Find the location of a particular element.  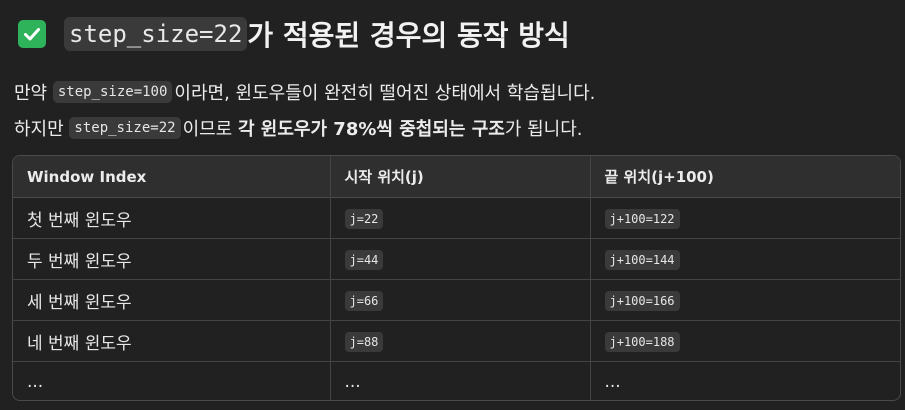

paragraph-2-prefix: 하지만 is located at coordinates (42, 129).